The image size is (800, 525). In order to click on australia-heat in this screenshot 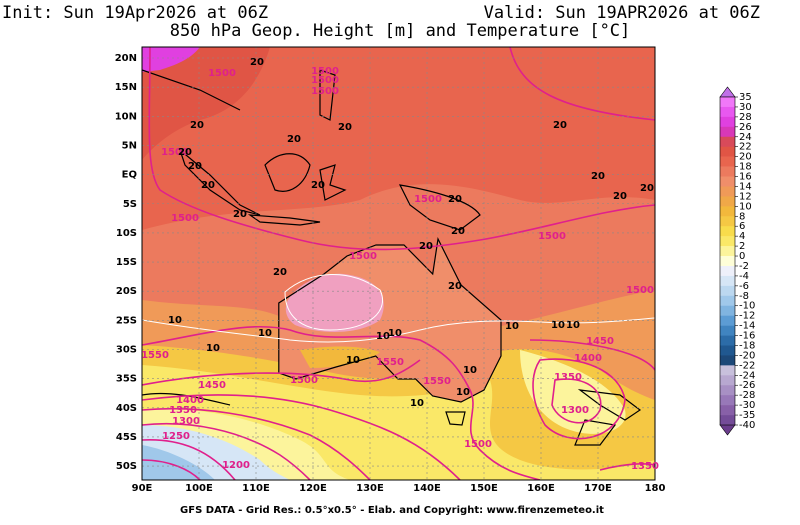, I will do `click(334, 302)`.